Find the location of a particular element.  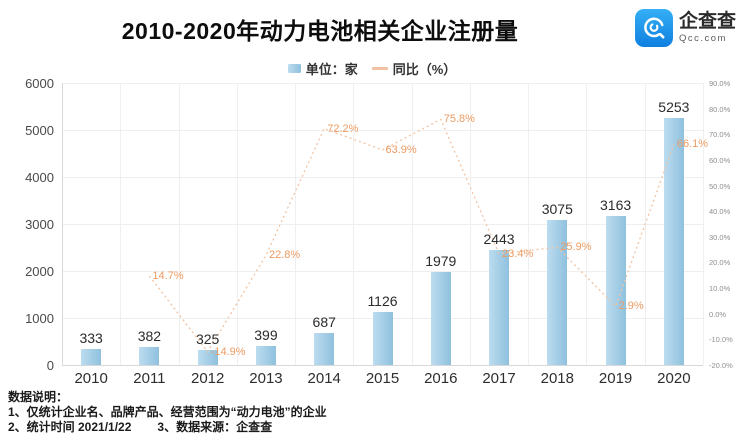

bar-2016 is located at coordinates (440, 318).